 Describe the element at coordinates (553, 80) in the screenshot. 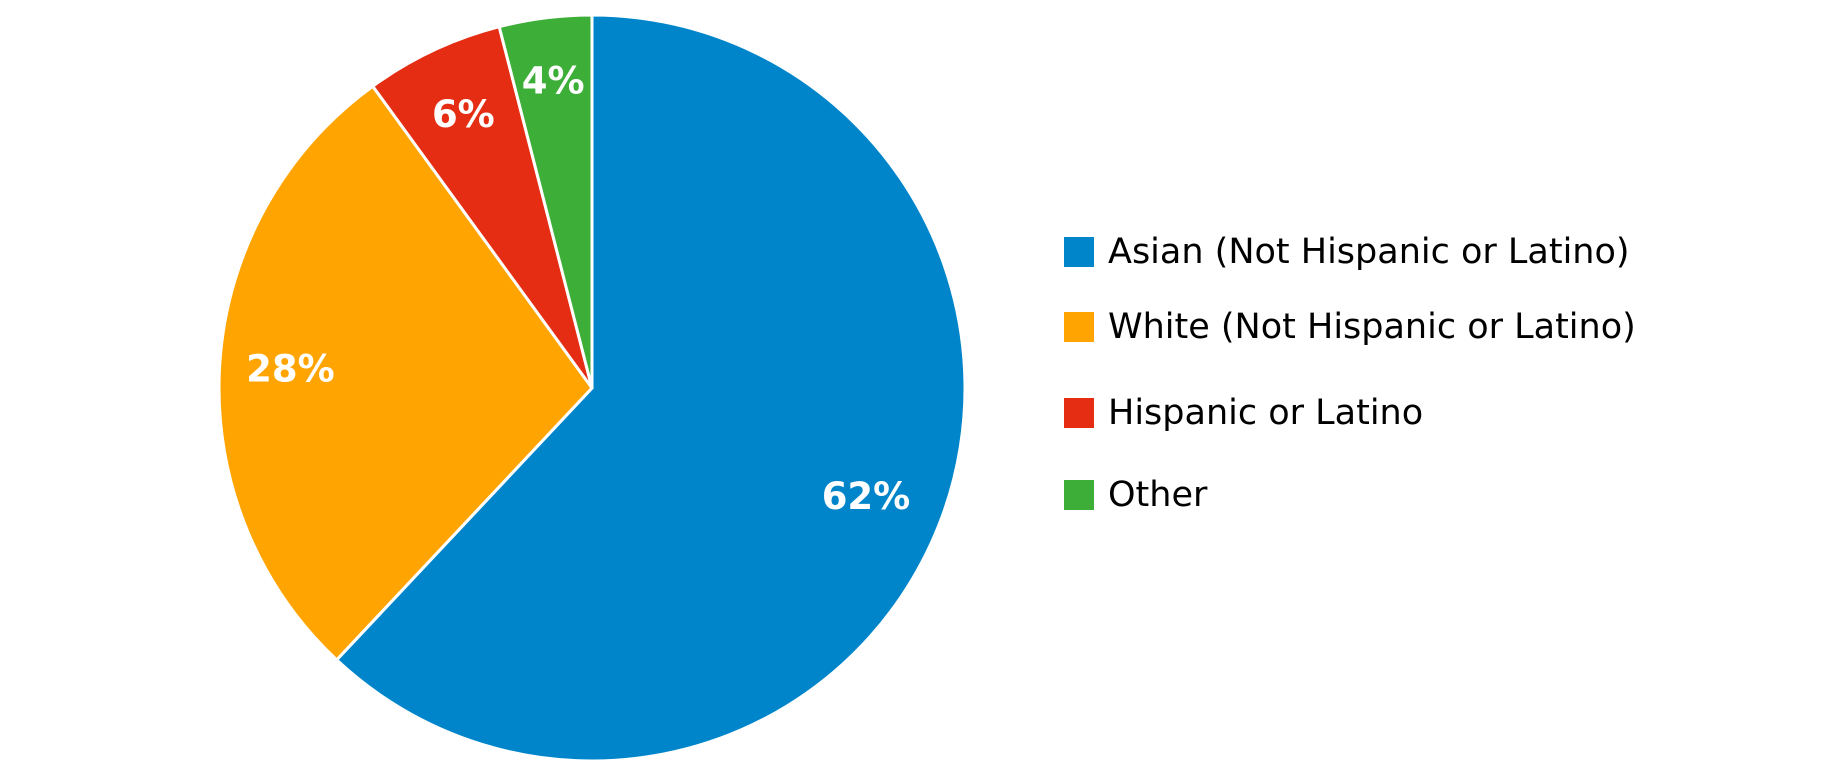

I see `data-label-other: 4%` at that location.